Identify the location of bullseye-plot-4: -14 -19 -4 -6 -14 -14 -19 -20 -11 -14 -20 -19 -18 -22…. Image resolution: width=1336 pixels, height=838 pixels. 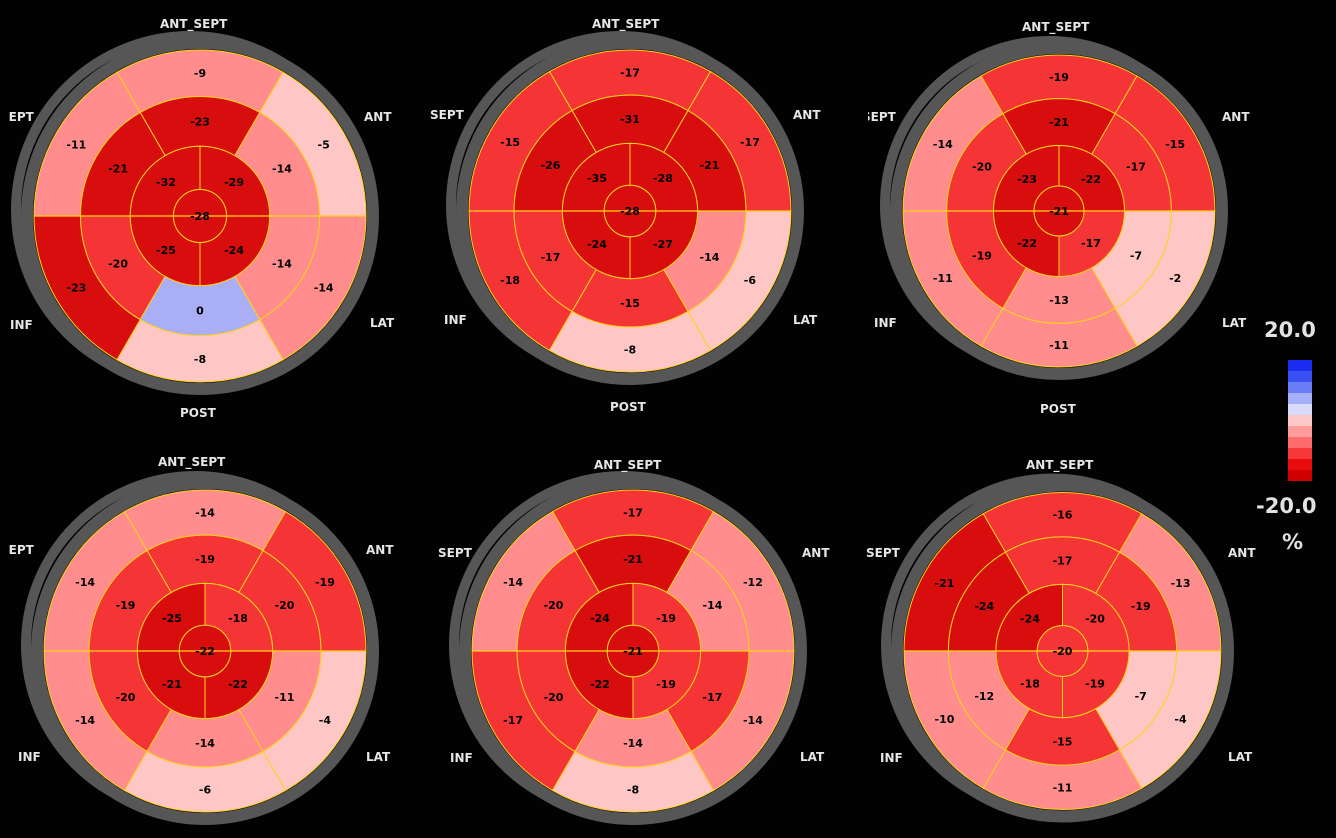
(200, 648).